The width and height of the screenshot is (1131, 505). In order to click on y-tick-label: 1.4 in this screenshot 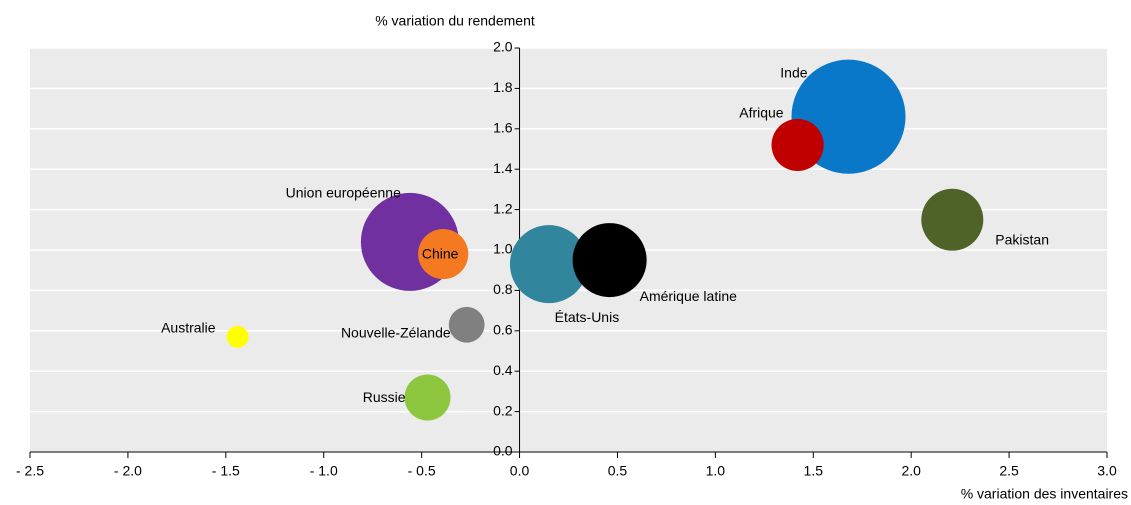, I will do `click(503, 168)`.